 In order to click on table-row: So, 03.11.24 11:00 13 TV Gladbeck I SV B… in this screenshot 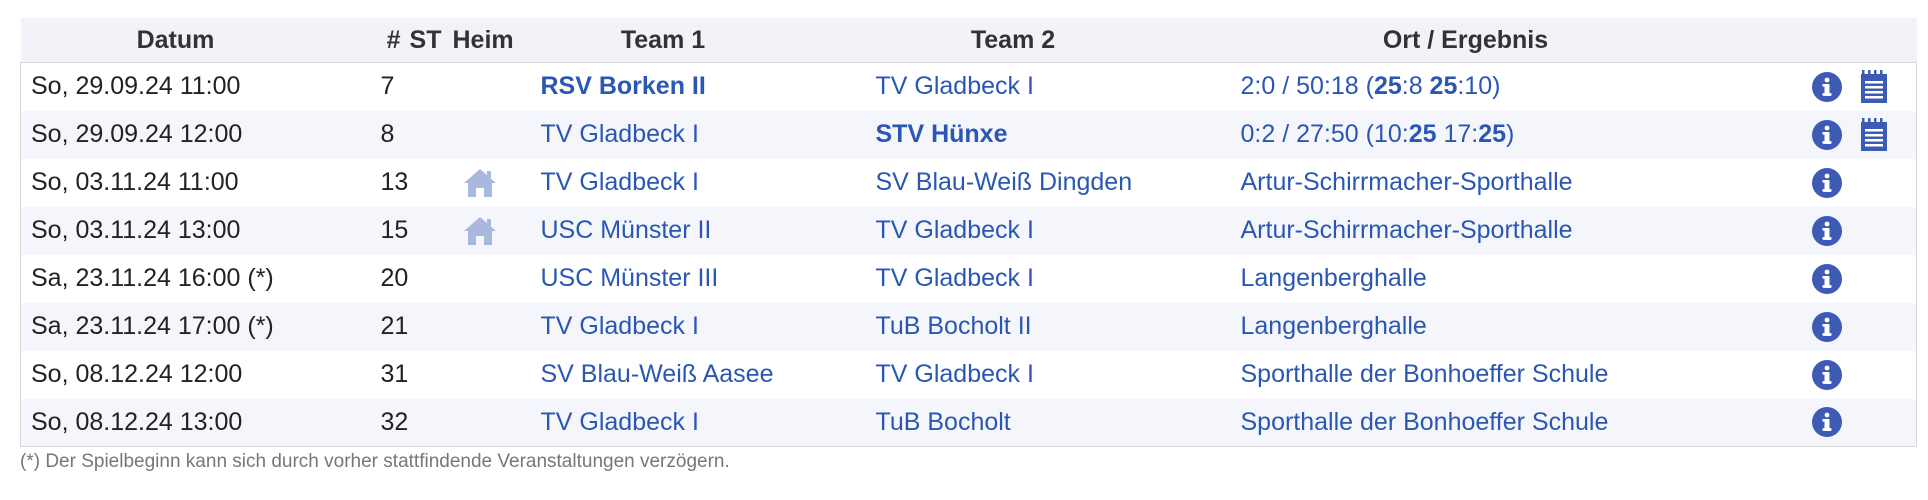, I will do `click(968, 182)`.